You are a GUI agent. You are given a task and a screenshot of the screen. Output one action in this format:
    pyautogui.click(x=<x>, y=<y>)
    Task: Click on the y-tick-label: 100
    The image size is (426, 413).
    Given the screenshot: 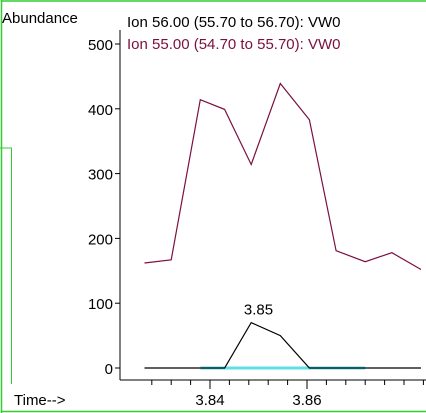 What is the action you would take?
    pyautogui.click(x=100, y=304)
    